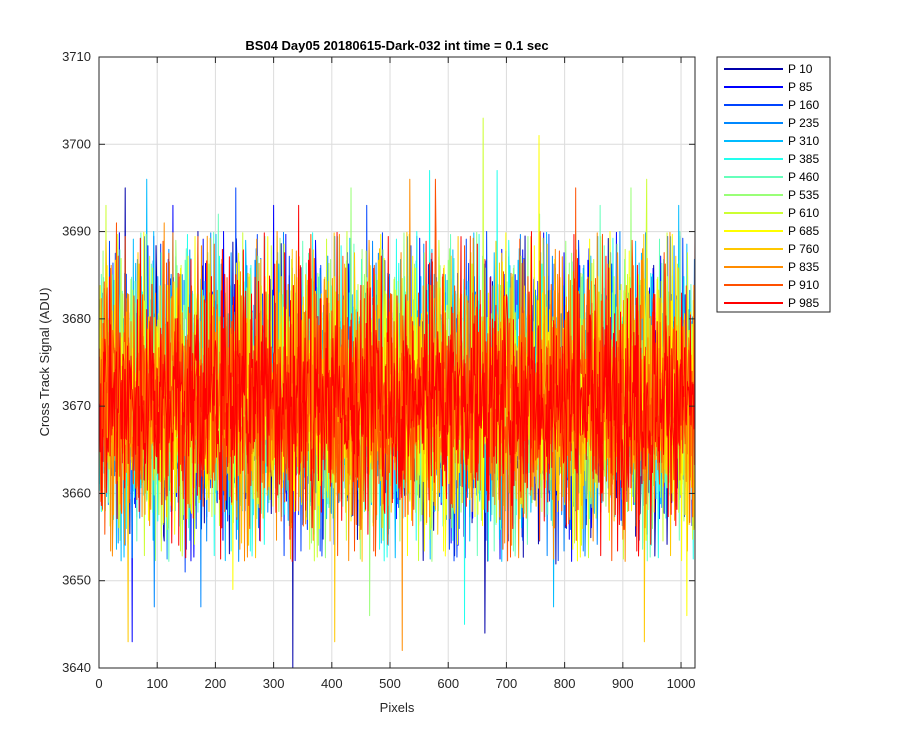 The image size is (900, 755). What do you see at coordinates (76, 405) in the screenshot?
I see `y-tick-label: 3670` at bounding box center [76, 405].